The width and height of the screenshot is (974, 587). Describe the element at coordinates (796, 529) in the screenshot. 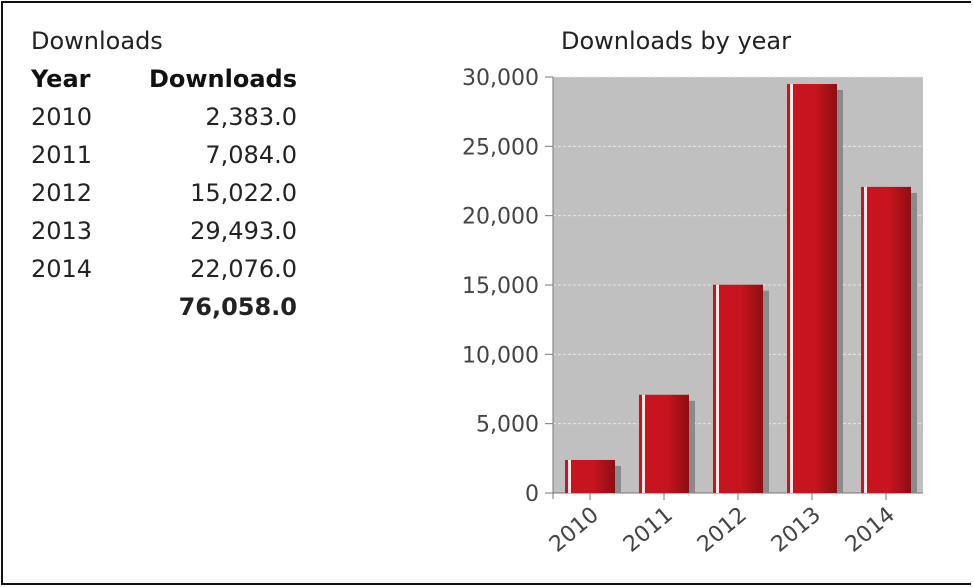

I see `x-tick-label: 2013` at that location.